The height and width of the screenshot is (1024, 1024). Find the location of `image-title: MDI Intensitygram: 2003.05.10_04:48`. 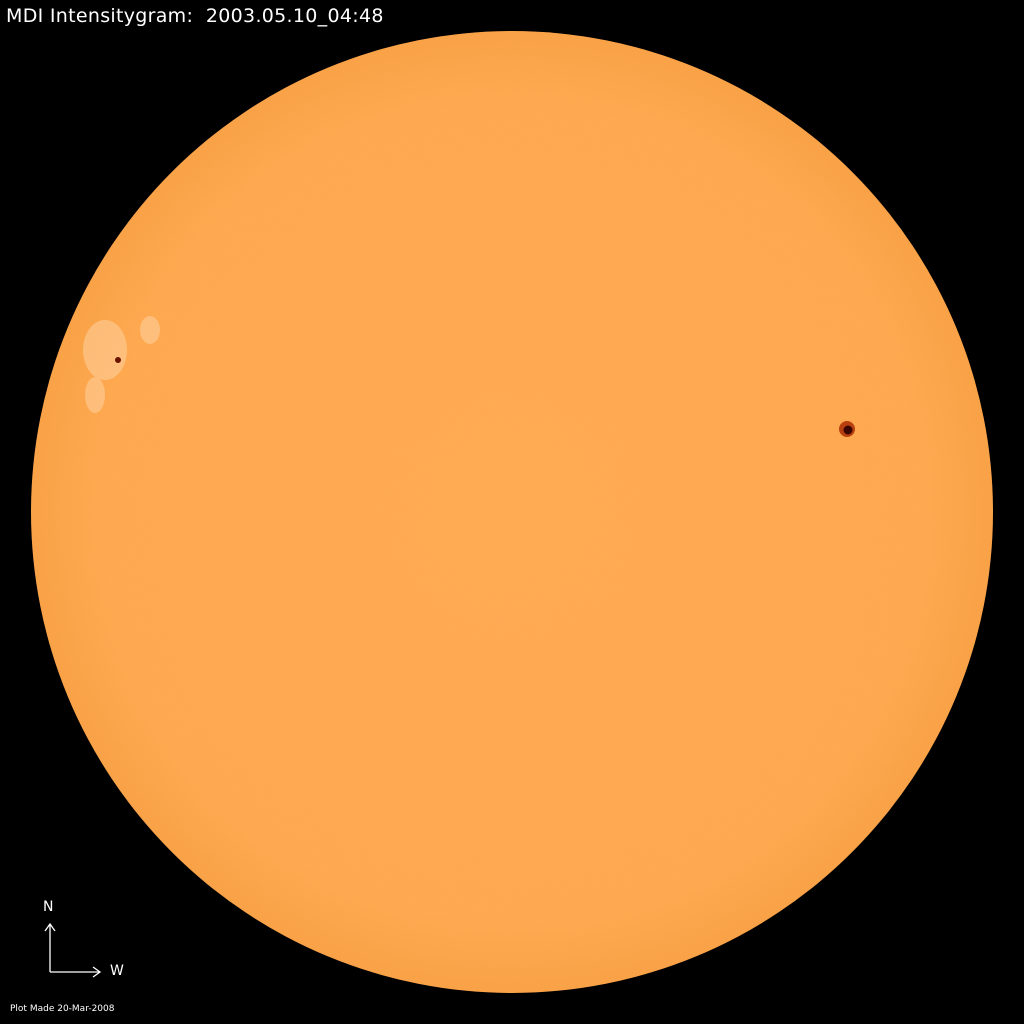

image-title: MDI Intensitygram: 2003.05.10_04:48 is located at coordinates (195, 16).